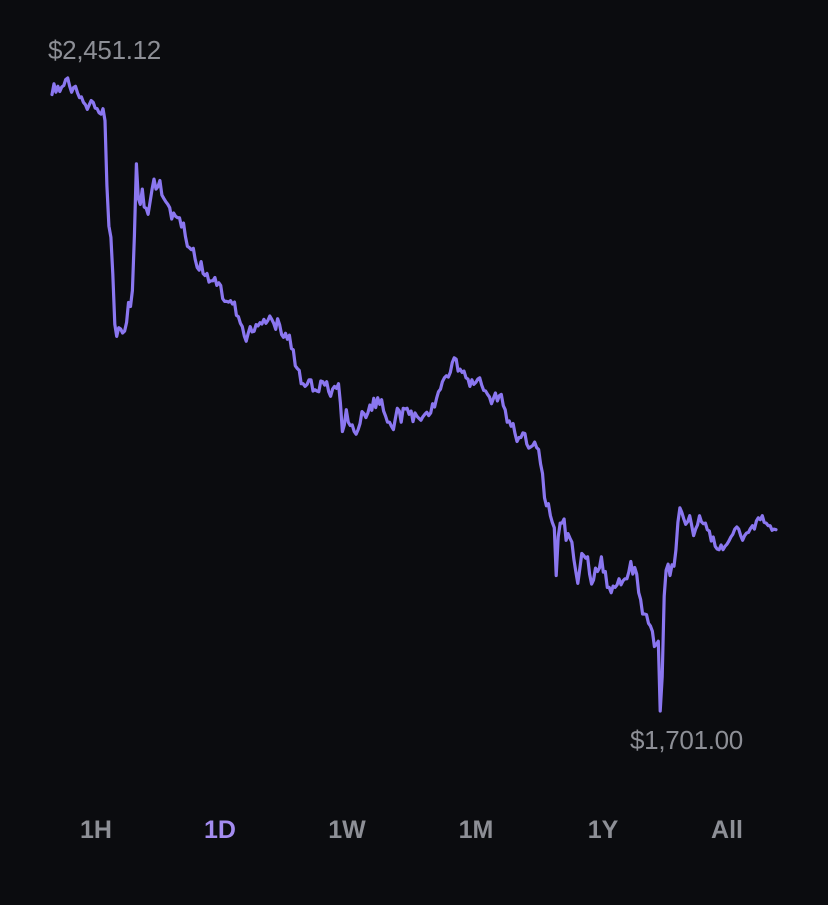 This screenshot has width=828, height=905. I want to click on tab-1m: 1M, so click(476, 830).